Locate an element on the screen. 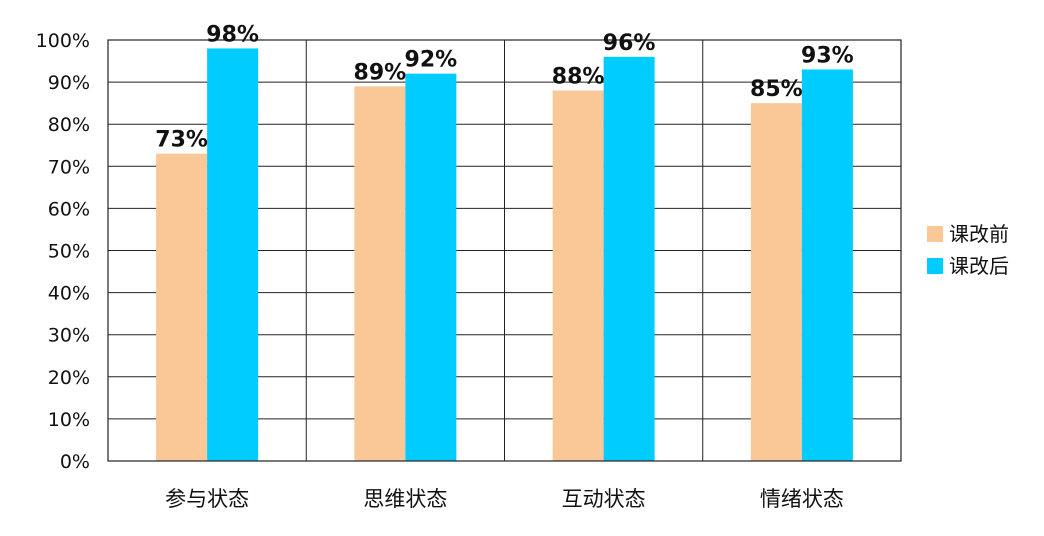 The height and width of the screenshot is (536, 1044). y-tick-label: 60% is located at coordinates (69, 209).